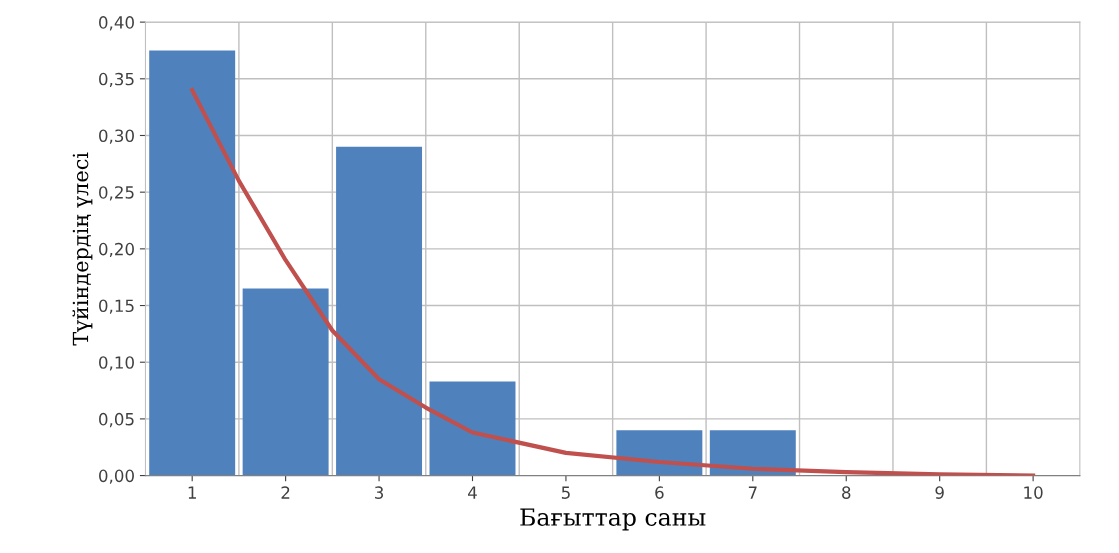  I want to click on y-tick-label: 0,00, so click(116, 476).